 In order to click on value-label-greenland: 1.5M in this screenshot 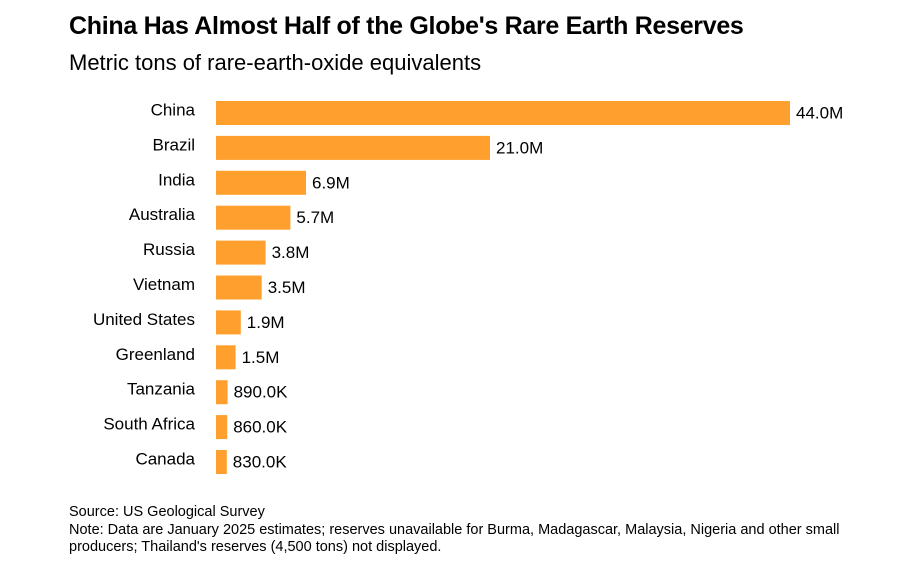, I will do `click(261, 357)`.